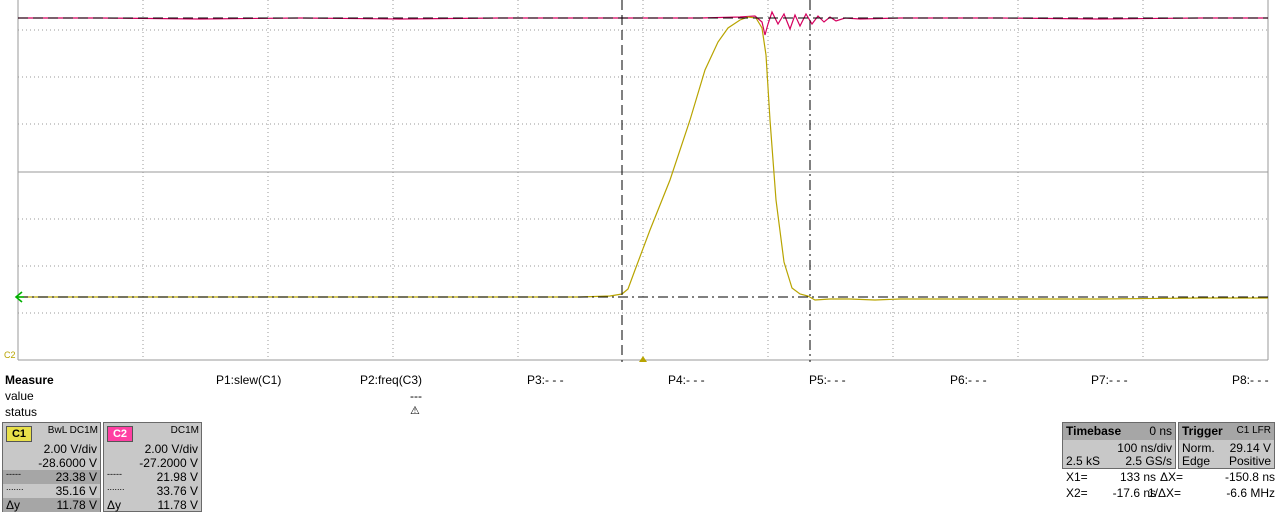 The width and height of the screenshot is (1280, 517). Describe the element at coordinates (1137, 477) in the screenshot. I see `x1-value: 133 ns` at that location.